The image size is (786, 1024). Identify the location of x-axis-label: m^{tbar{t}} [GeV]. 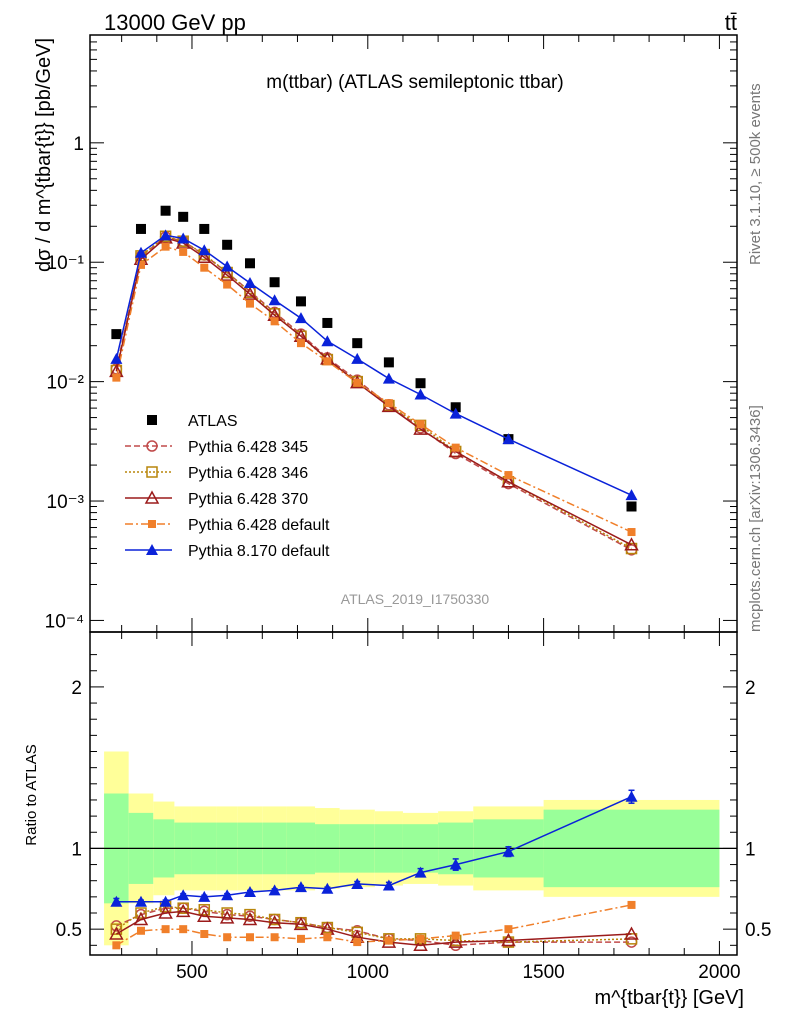
(669, 998).